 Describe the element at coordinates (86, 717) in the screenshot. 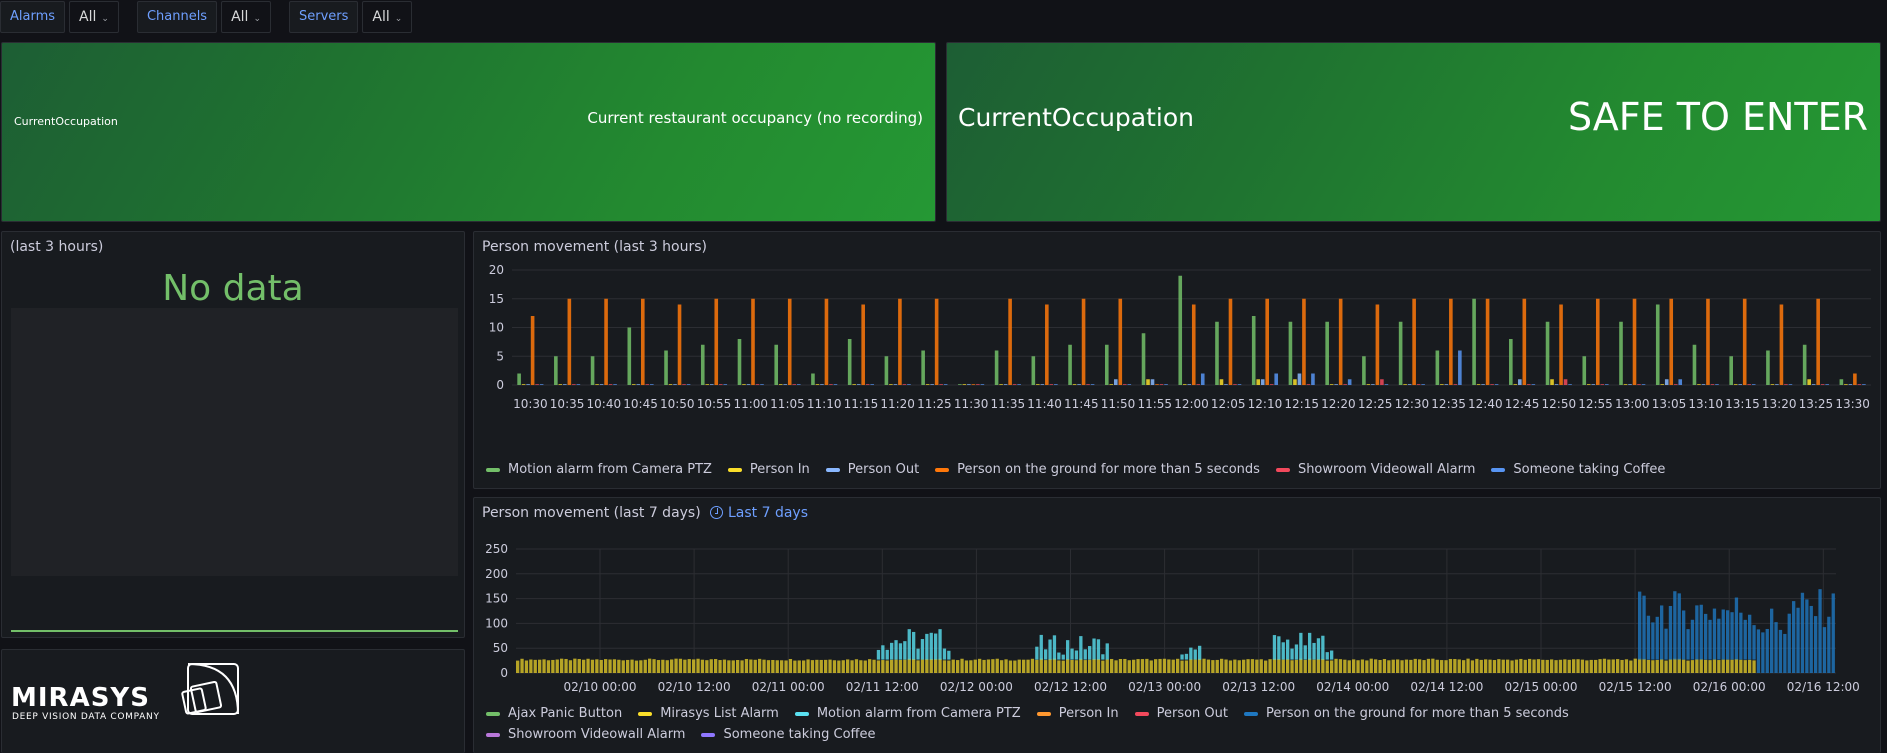

I see `logo-tagline: DEEP VISION DATA COMPANY` at that location.